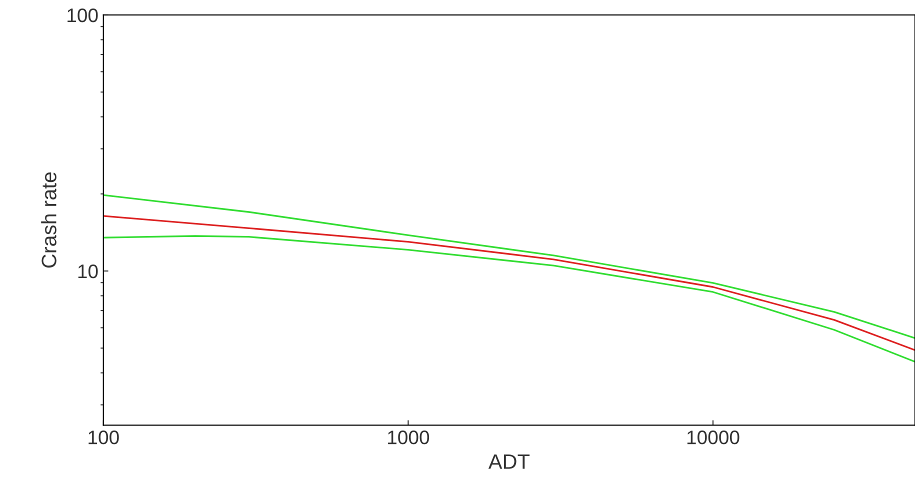 The width and height of the screenshot is (915, 499). What do you see at coordinates (713, 437) in the screenshot?
I see `x-tick-label: 10000` at bounding box center [713, 437].